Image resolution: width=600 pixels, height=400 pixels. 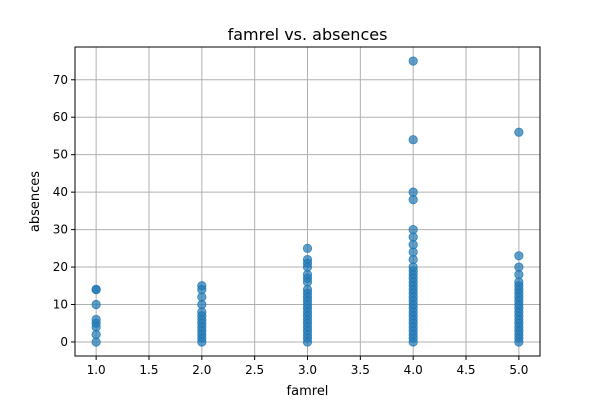 I want to click on x-tick-label: 4.5, so click(x=465, y=370).